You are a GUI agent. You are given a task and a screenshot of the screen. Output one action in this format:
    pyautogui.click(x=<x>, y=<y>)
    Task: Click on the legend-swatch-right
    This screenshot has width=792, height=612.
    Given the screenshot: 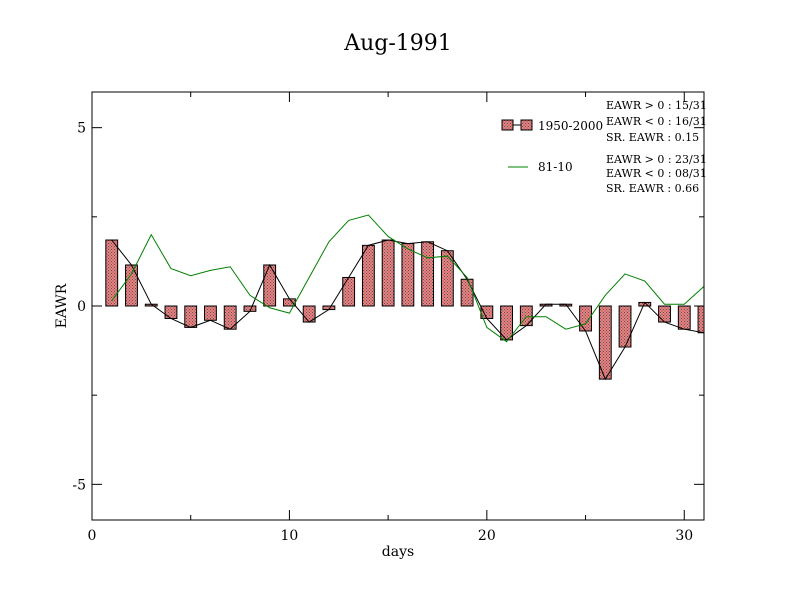 What is the action you would take?
    pyautogui.click(x=526, y=125)
    